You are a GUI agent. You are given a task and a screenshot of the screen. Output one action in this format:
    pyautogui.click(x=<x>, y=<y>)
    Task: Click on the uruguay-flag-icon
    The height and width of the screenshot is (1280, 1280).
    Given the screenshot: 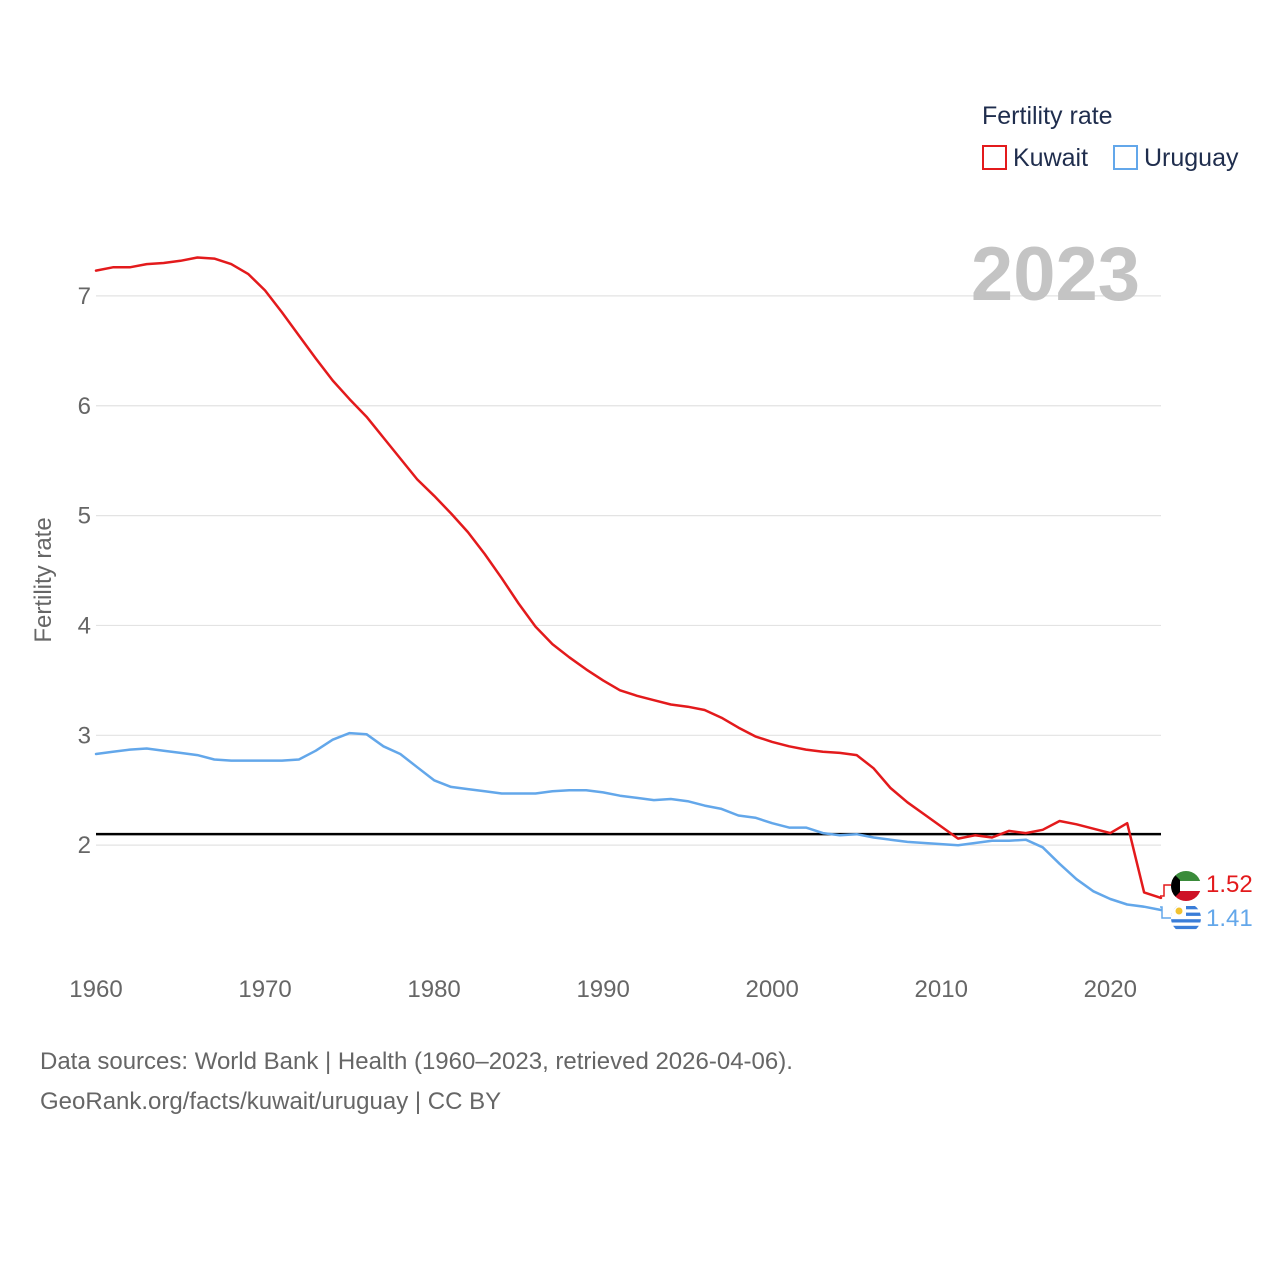 What is the action you would take?
    pyautogui.click(x=1186, y=918)
    